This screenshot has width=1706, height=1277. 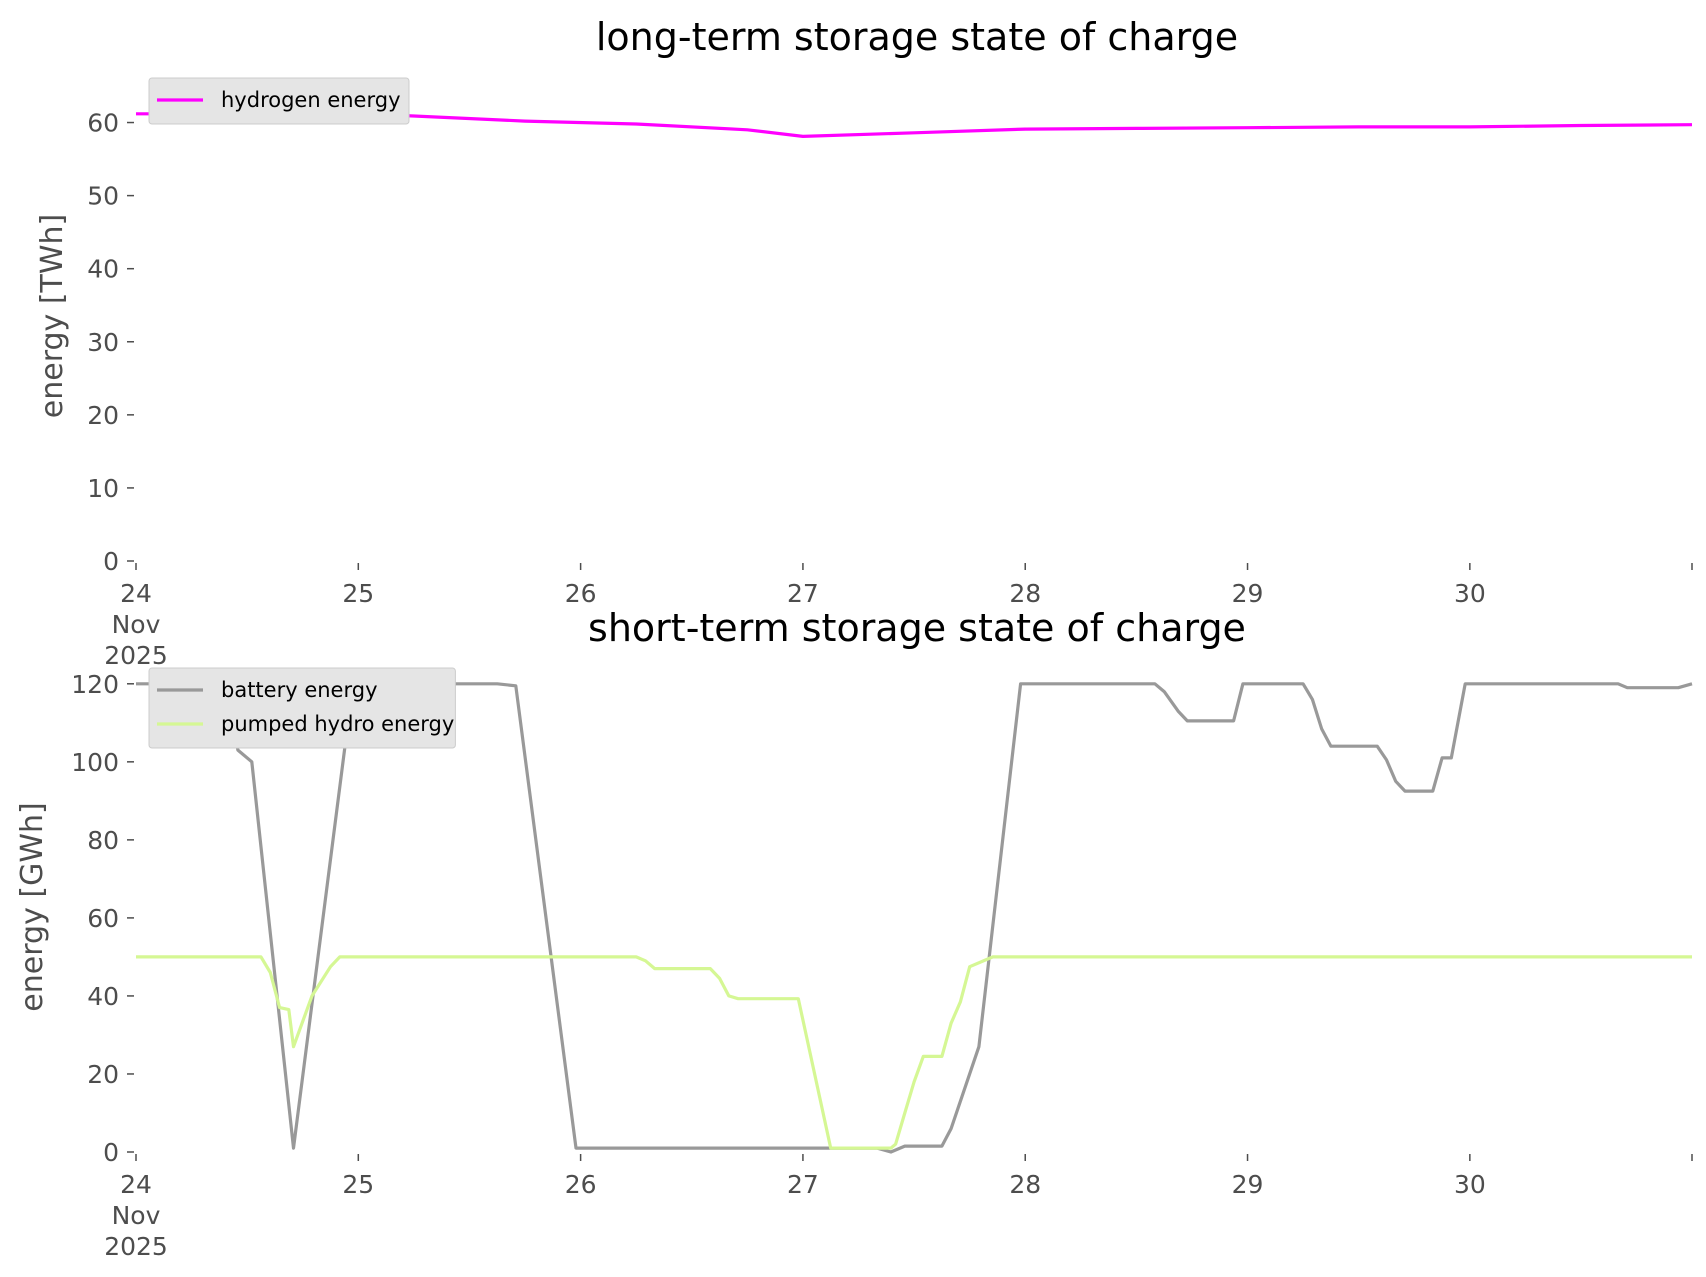 I want to click on y-axis-label: energy [TWh], so click(x=52, y=316).